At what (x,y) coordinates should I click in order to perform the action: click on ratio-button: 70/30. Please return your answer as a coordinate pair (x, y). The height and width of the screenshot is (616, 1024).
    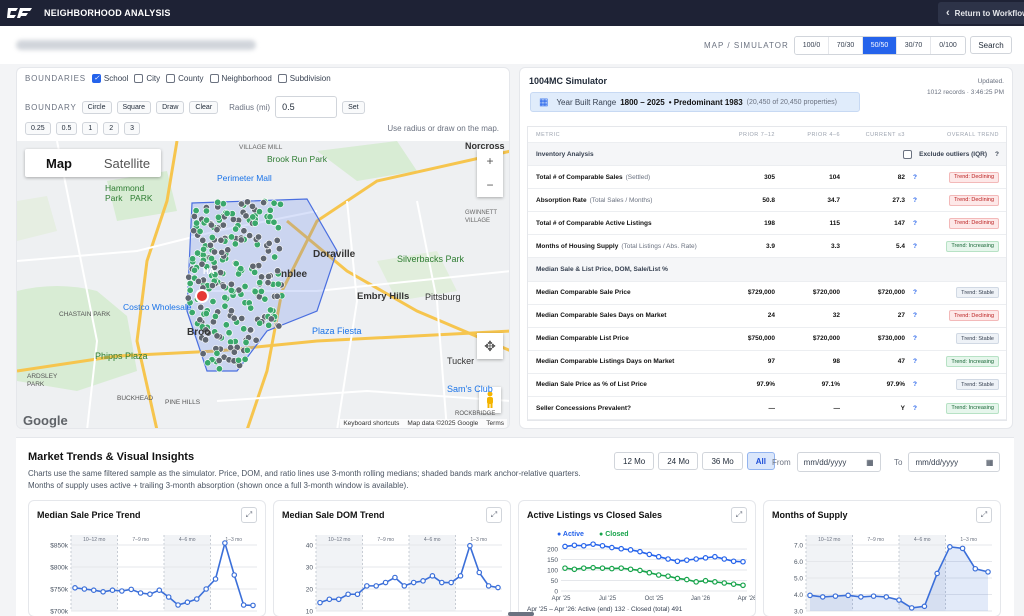
    Looking at the image, I should click on (846, 45).